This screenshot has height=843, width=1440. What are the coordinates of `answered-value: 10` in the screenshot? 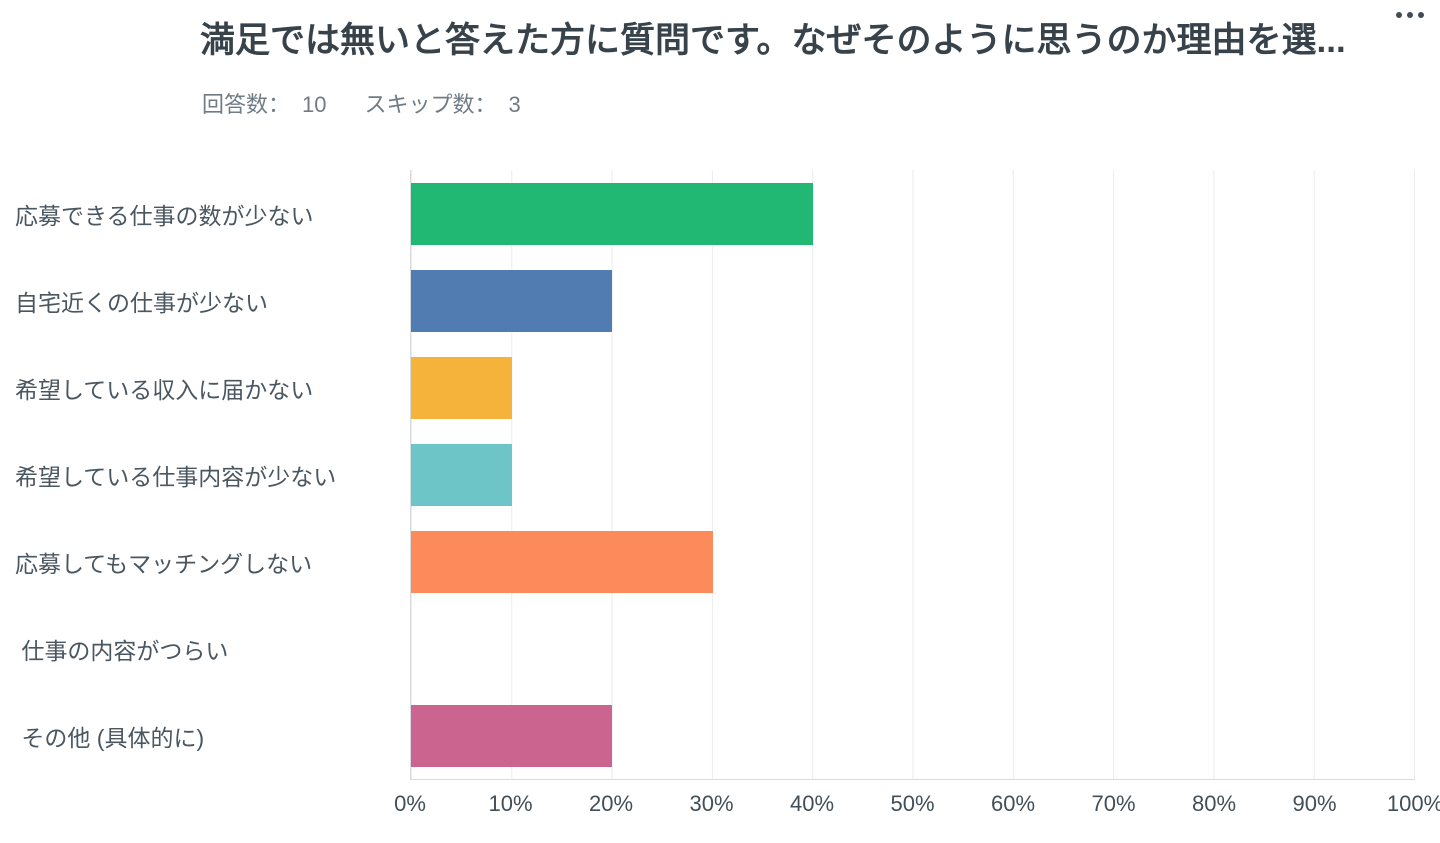 It's located at (314, 104).